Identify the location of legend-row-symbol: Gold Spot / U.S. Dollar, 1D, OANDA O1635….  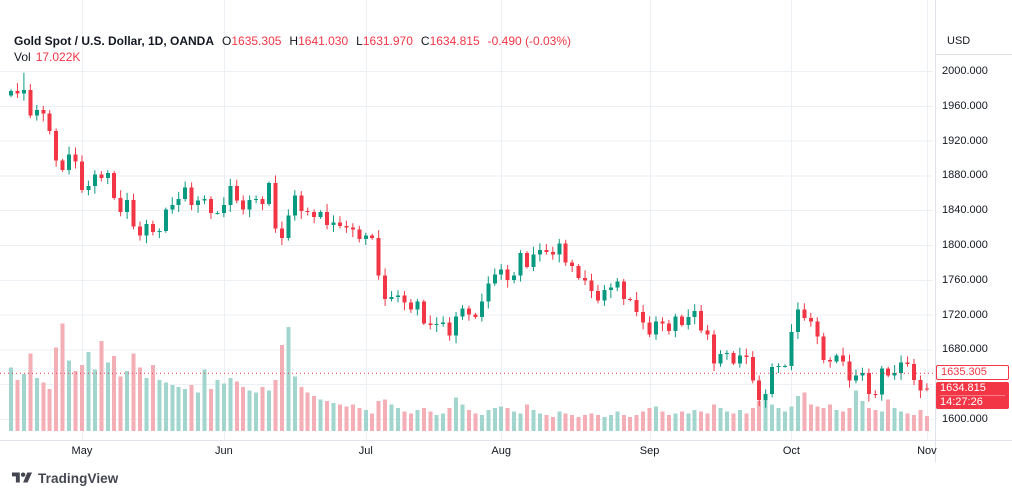
(292, 42).